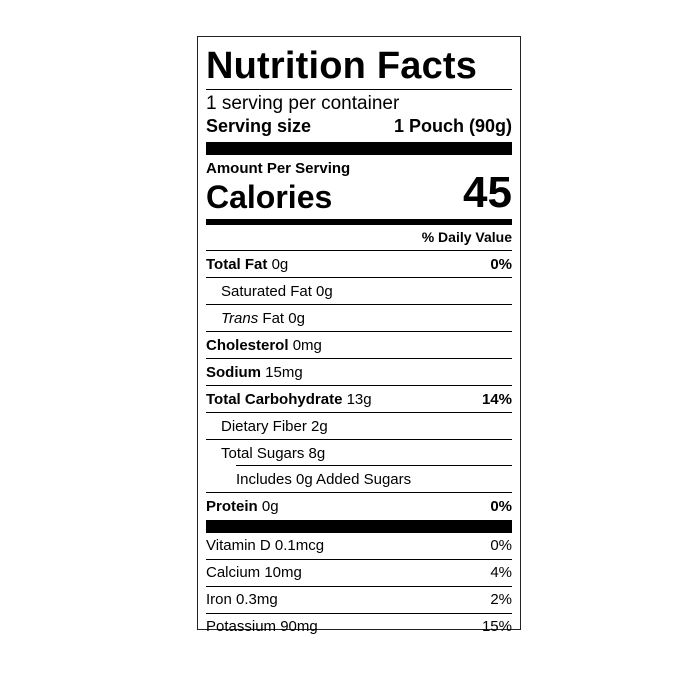 This screenshot has height=700, width=700. What do you see at coordinates (274, 426) in the screenshot?
I see `nutrient-name: Dietary Fiber 2g` at bounding box center [274, 426].